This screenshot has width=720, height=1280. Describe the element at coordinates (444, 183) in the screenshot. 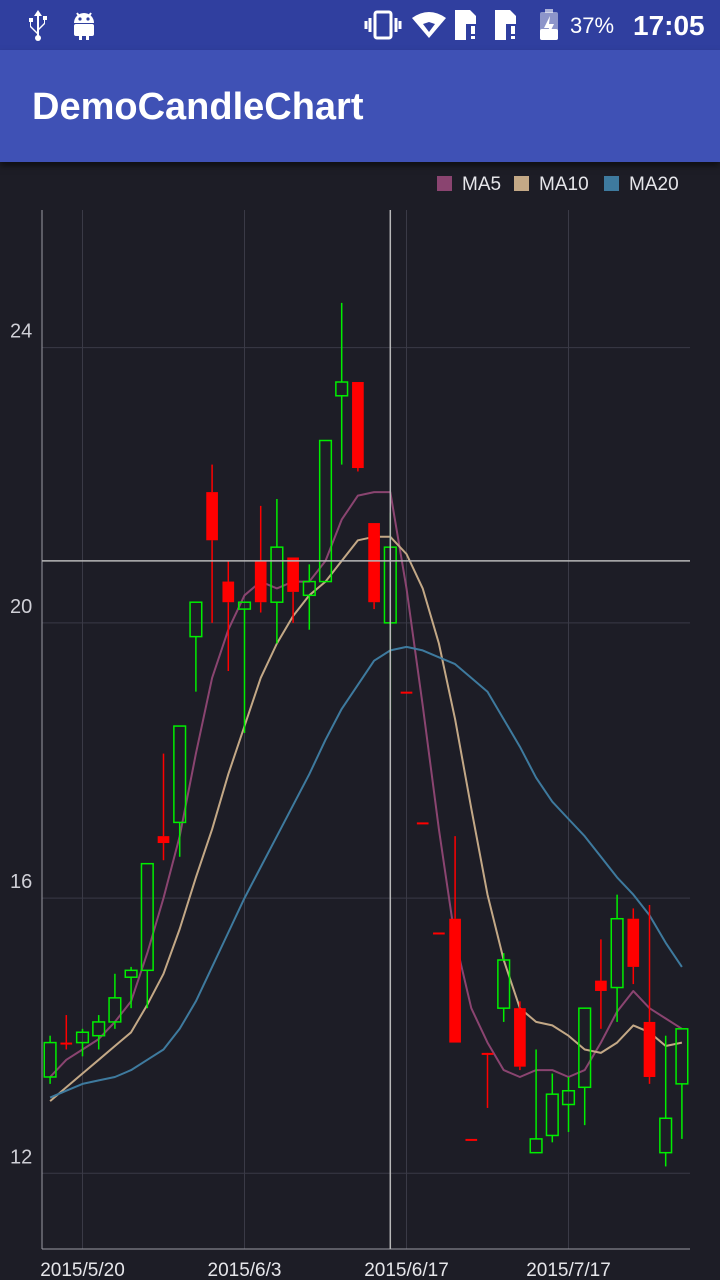

I see `legend-swatch-ma5` at that location.